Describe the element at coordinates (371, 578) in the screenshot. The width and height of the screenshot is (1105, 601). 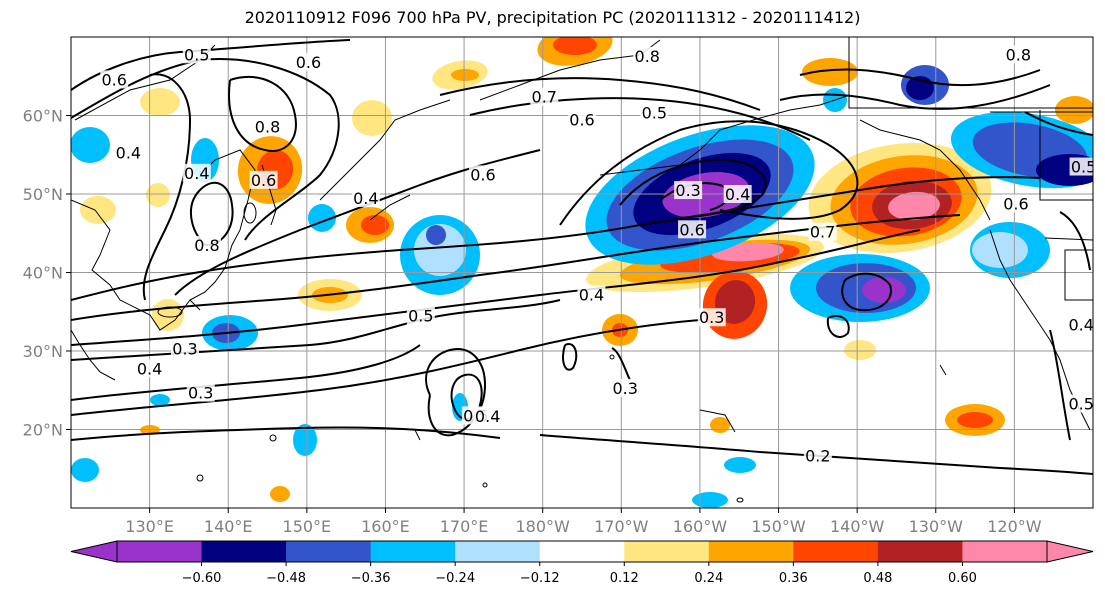
I see `colorbar-tick-label: −0.36` at that location.